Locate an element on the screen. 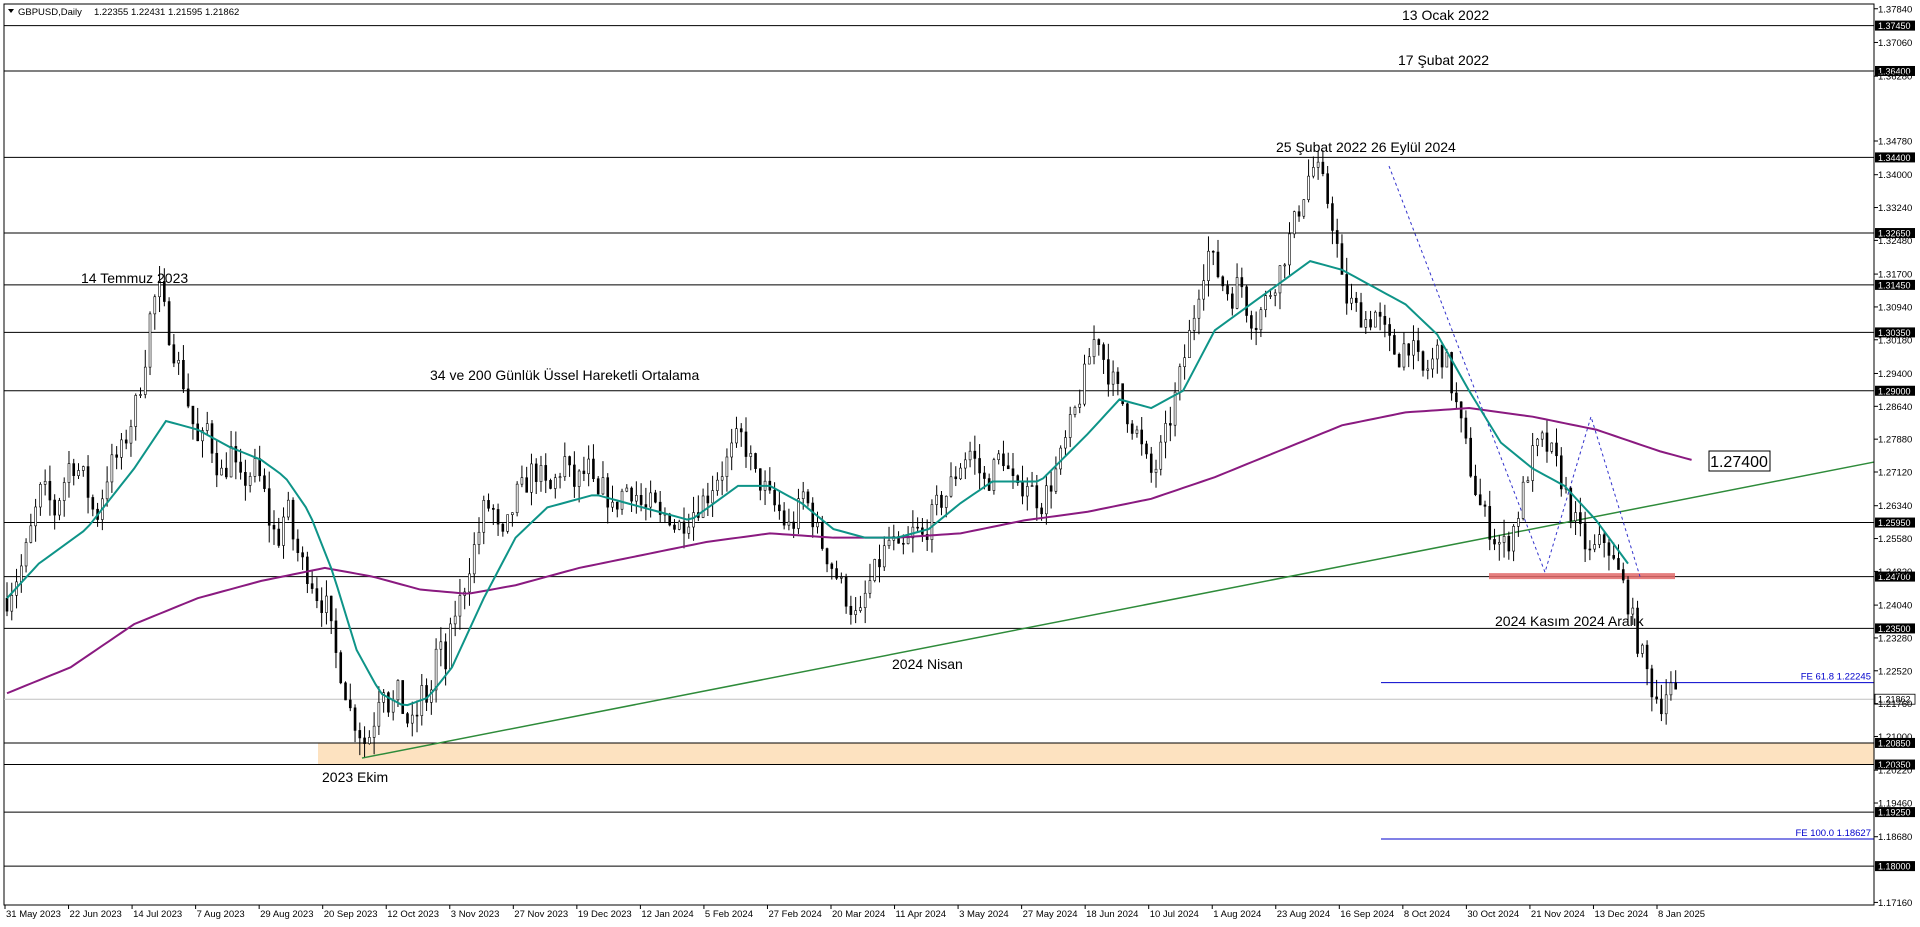 The height and width of the screenshot is (927, 1920). ann-2024-kasim: 2024 Kasım 2024 Aralık is located at coordinates (1570, 621).